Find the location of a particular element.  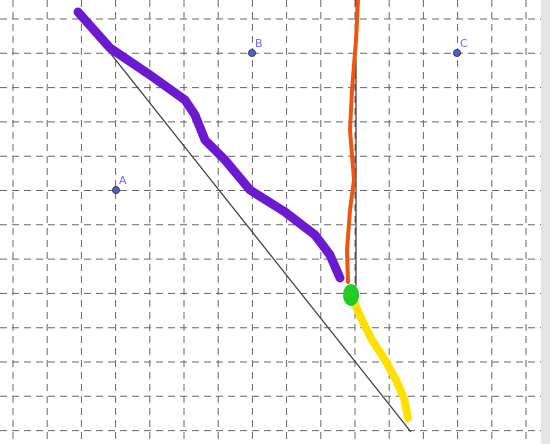

point-label: C is located at coordinates (464, 43).